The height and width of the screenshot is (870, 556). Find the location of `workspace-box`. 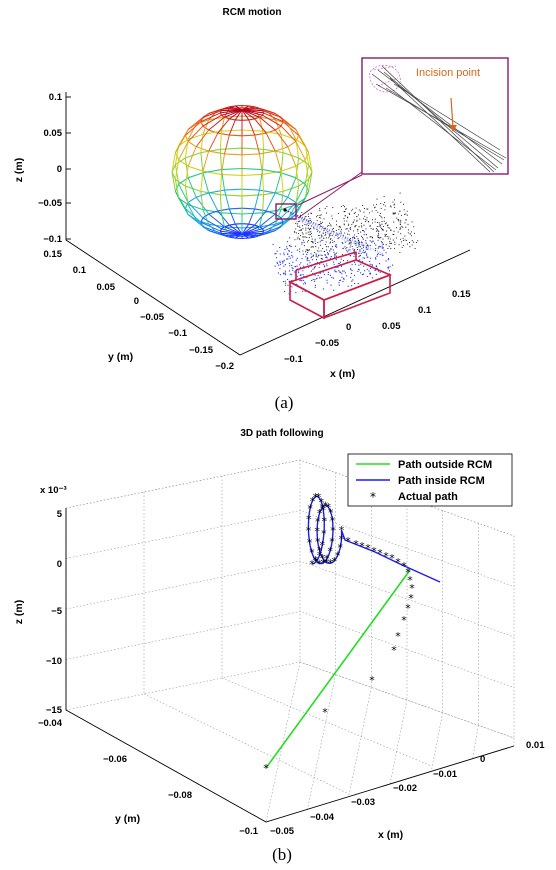

workspace-box is located at coordinates (340, 285).